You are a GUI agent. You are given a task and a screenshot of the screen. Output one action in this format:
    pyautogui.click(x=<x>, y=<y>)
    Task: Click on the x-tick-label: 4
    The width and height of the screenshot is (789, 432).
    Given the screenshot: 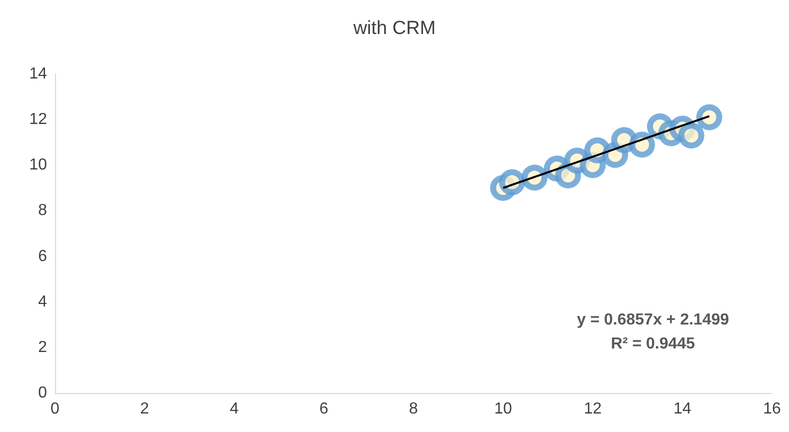 What is the action you would take?
    pyautogui.click(x=234, y=409)
    